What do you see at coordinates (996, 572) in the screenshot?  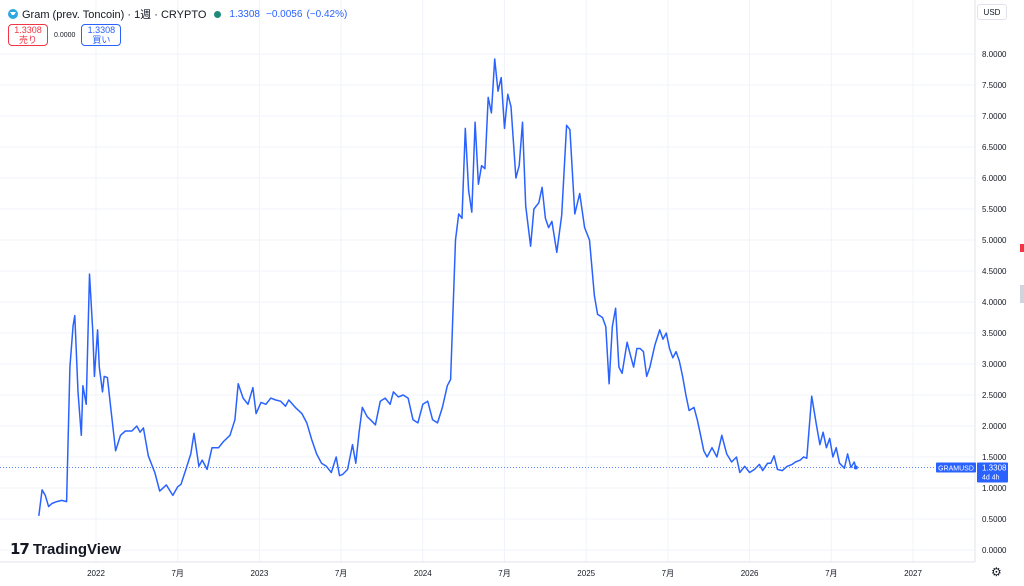 I see `settings-gear-icon: ⚙` at bounding box center [996, 572].